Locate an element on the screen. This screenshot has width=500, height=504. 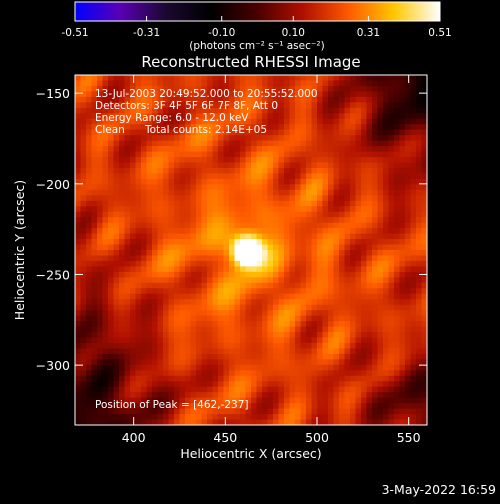
x-axis-label: Heliocentric X (arcsec) is located at coordinates (250, 453).